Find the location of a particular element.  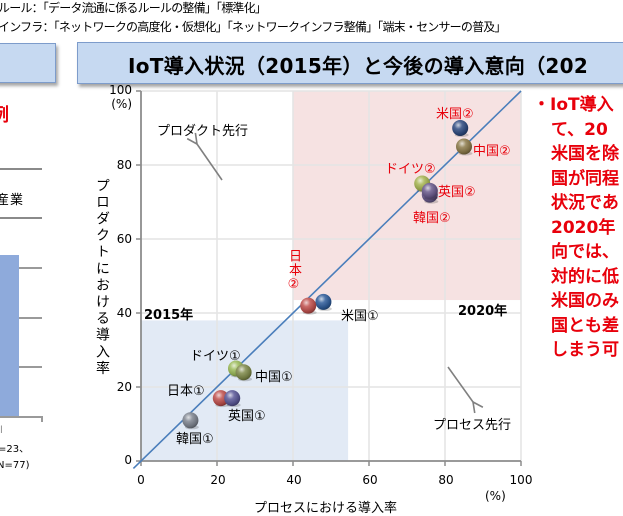

left-footnote-n1: =23、 is located at coordinates (15, 449).